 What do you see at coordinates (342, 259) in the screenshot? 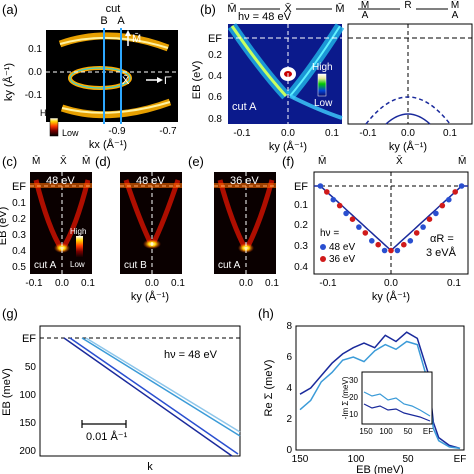
I see `f-legend-36: 36 eV` at bounding box center [342, 259].